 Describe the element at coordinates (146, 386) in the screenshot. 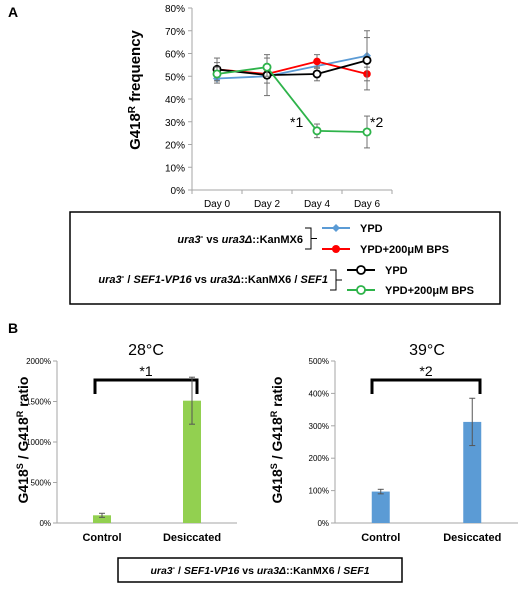

I see `left-significance-bracket` at that location.